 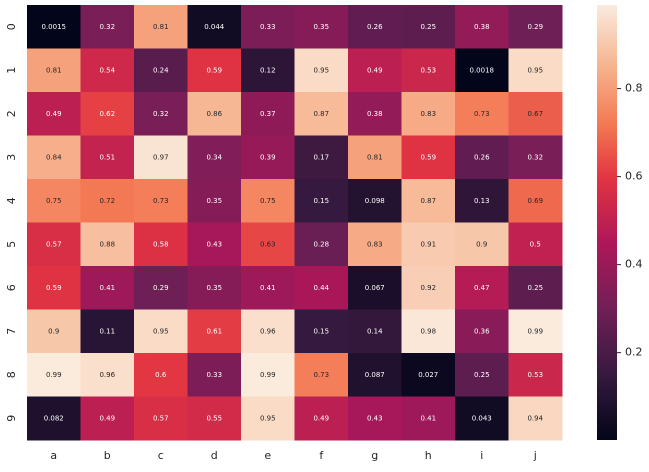 I want to click on cell-label: 0.67, so click(x=535, y=114).